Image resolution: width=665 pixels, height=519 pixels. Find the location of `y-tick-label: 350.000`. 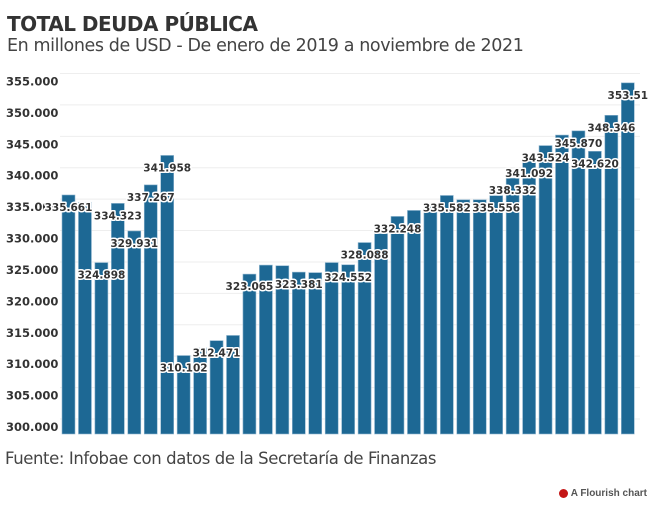

y-tick-label: 350.000 is located at coordinates (32, 113).